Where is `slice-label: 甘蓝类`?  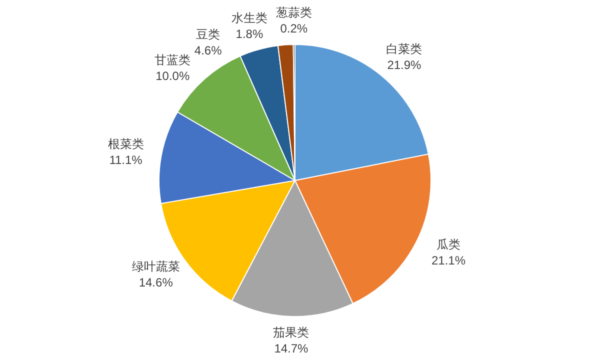
slice-label: 甘蓝类 is located at coordinates (172, 60).